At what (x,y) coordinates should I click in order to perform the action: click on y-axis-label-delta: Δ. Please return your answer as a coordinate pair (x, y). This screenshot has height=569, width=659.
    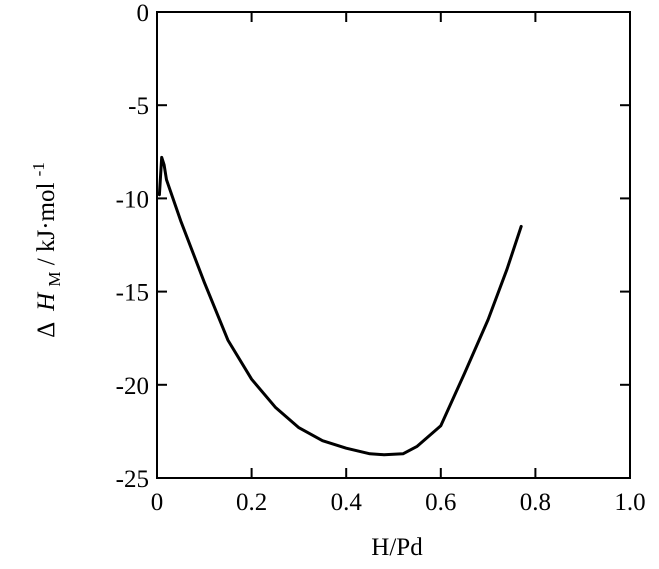
    Looking at the image, I should click on (46, 330).